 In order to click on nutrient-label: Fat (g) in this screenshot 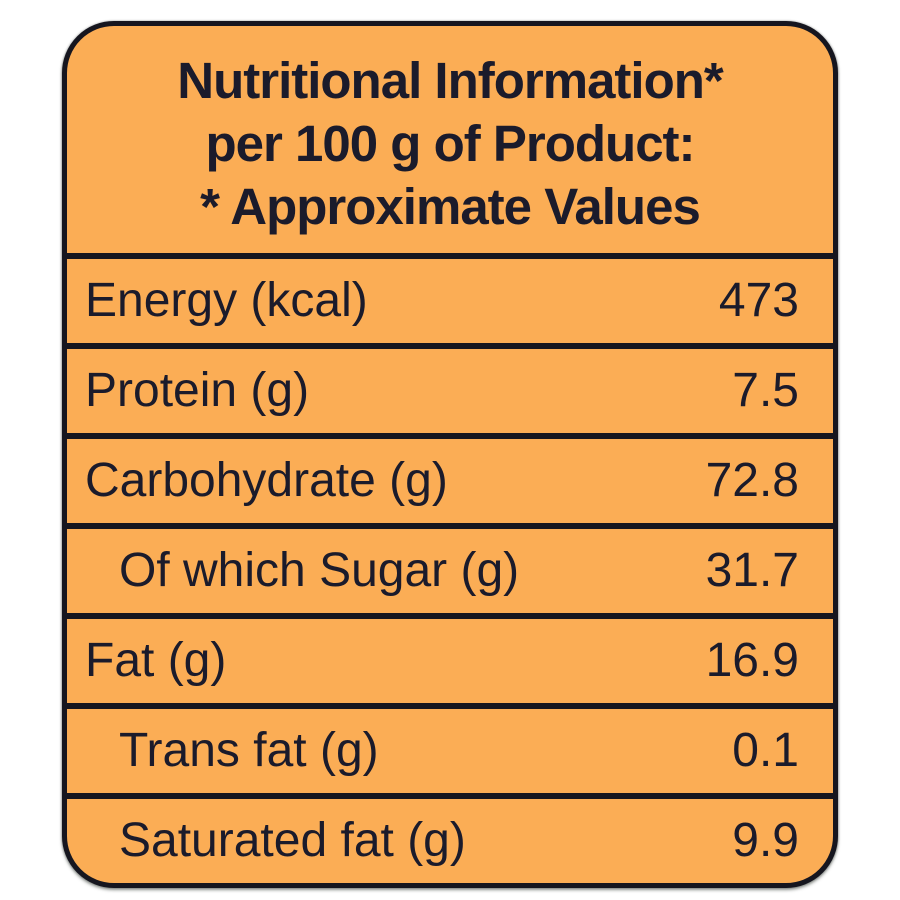, I will do `click(156, 660)`.